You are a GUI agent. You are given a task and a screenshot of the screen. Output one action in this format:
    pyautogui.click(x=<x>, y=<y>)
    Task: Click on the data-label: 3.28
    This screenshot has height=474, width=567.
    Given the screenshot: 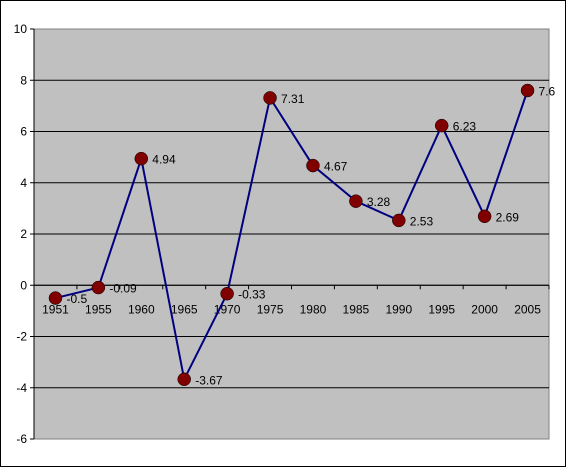 What is the action you would take?
    pyautogui.click(x=379, y=202)
    